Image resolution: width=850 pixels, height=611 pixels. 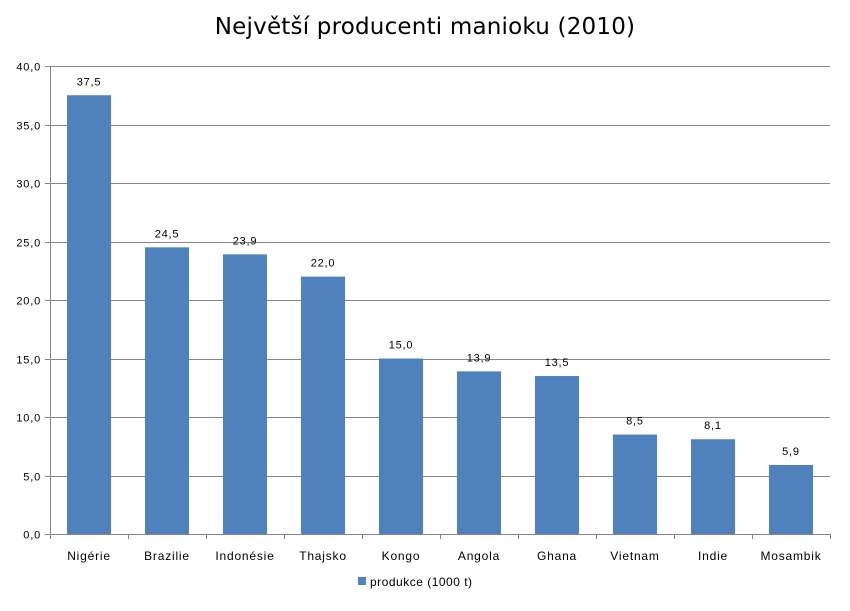 I want to click on x-category-label: Nigérie, so click(x=89, y=556).